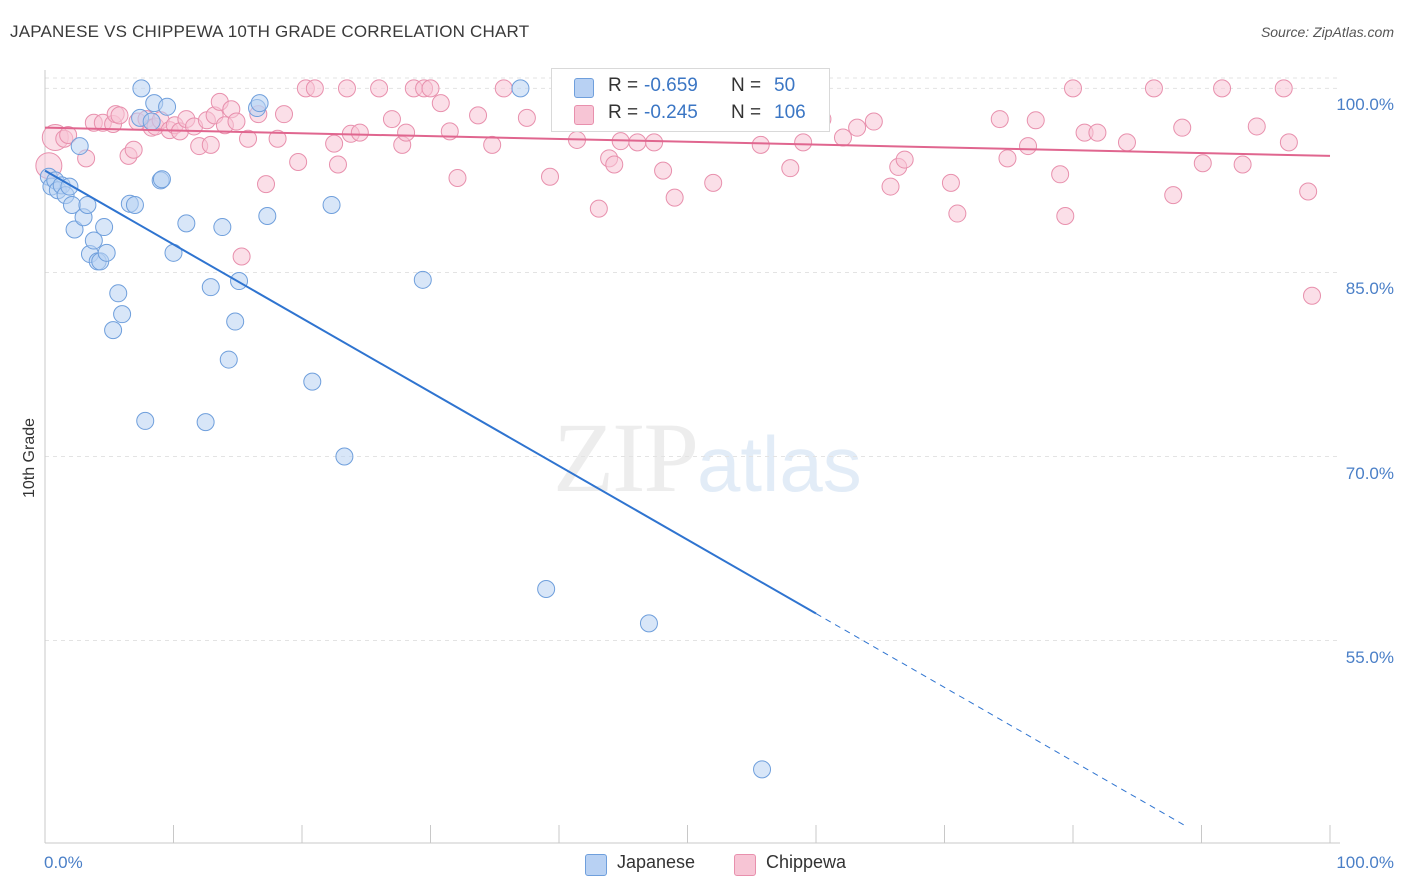 This screenshot has height=892, width=1406. Describe the element at coordinates (1327, 32) in the screenshot. I see `source-credit: Source: ZipAtlas.com` at that location.